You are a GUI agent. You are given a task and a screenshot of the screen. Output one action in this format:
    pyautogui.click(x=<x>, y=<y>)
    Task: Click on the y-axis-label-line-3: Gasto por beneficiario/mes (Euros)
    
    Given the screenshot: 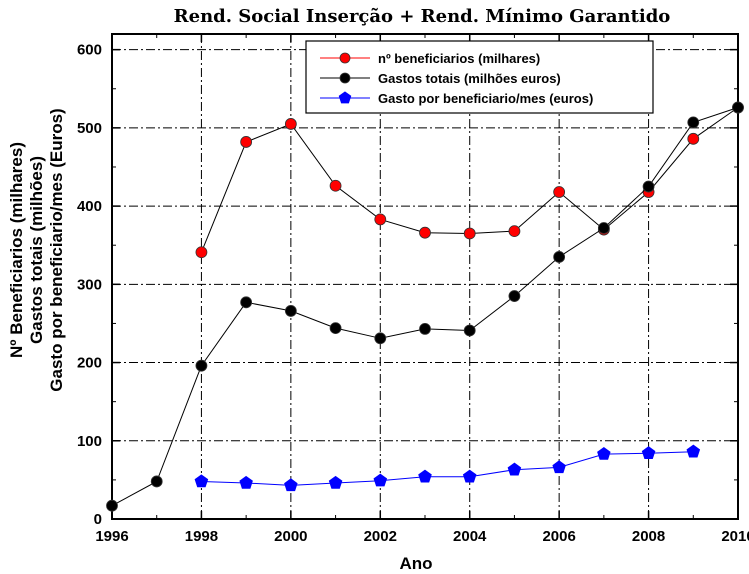 What is the action you would take?
    pyautogui.click(x=56, y=249)
    